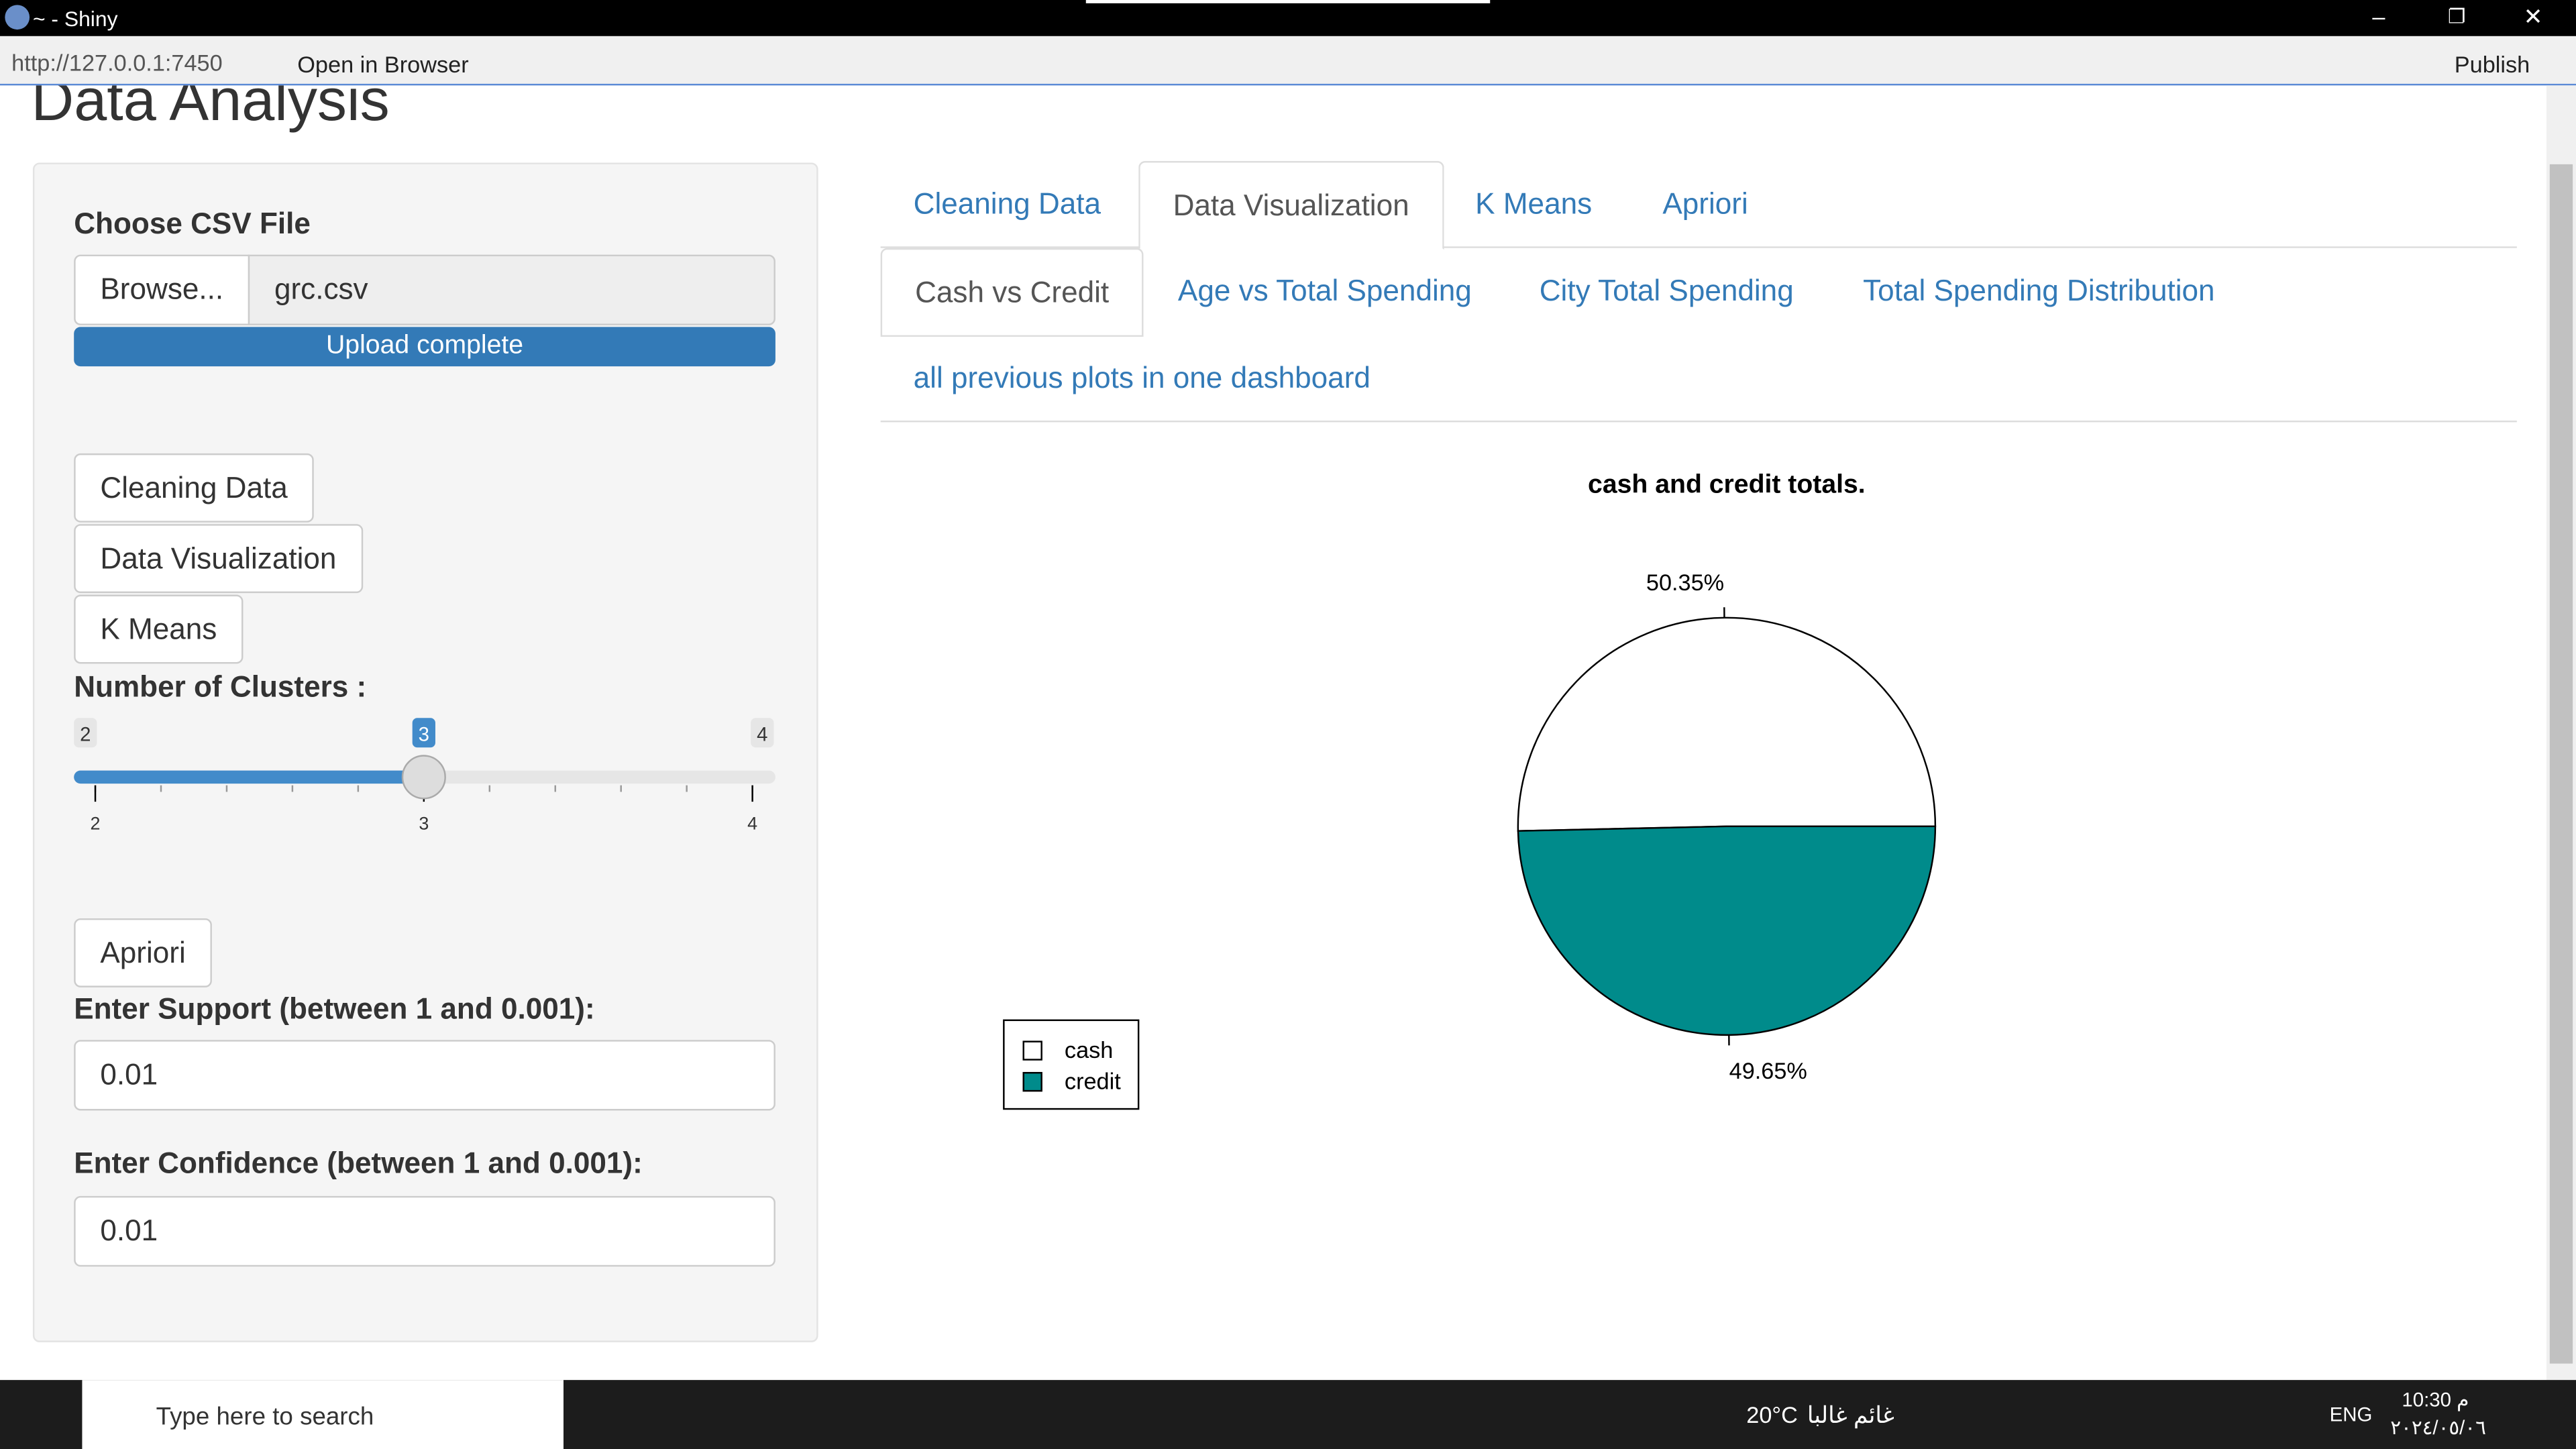 The width and height of the screenshot is (2576, 1449). What do you see at coordinates (1768, 1071) in the screenshot?
I see `value-label: 49.65%` at bounding box center [1768, 1071].